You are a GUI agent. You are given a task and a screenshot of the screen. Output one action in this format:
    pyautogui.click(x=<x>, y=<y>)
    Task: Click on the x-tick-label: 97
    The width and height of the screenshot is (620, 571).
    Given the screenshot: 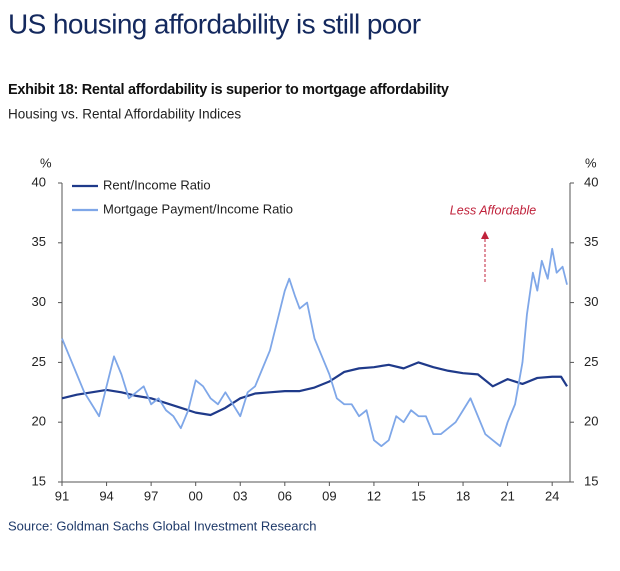 What is the action you would take?
    pyautogui.click(x=151, y=495)
    